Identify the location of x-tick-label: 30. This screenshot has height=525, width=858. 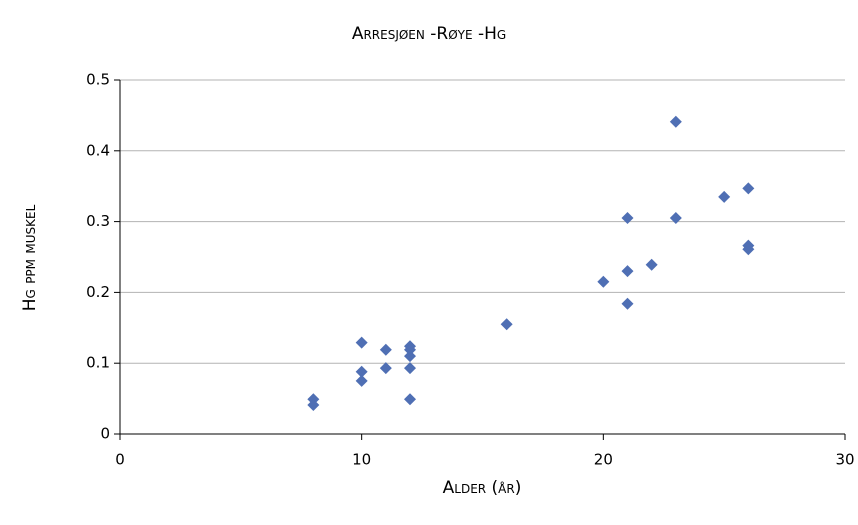
(844, 460).